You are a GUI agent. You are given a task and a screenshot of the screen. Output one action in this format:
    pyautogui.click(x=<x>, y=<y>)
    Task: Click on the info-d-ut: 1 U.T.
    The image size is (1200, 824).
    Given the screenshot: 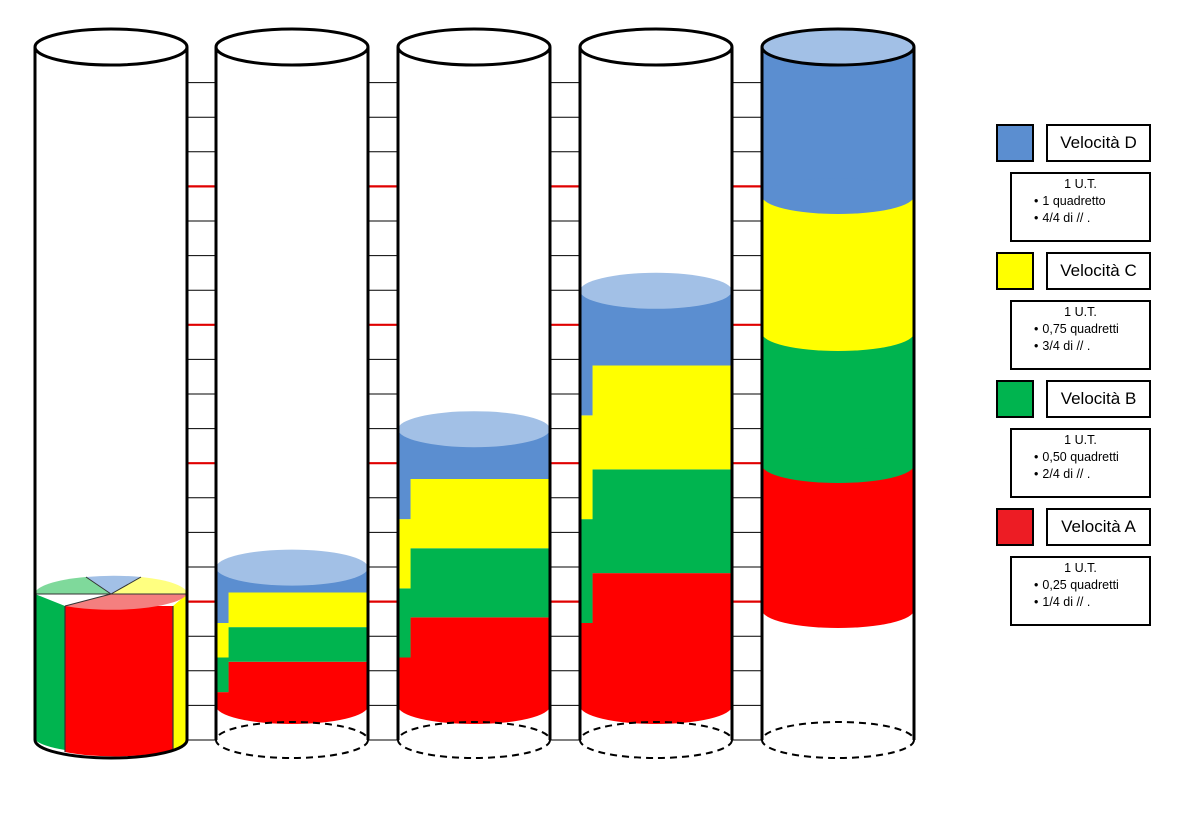 What is the action you would take?
    pyautogui.click(x=1080, y=184)
    